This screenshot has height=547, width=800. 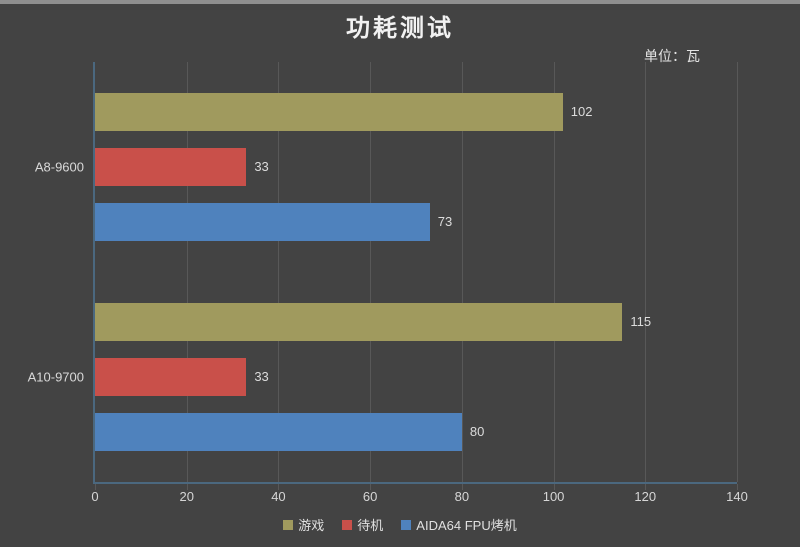 I want to click on legend-item: 待机, so click(x=362, y=524).